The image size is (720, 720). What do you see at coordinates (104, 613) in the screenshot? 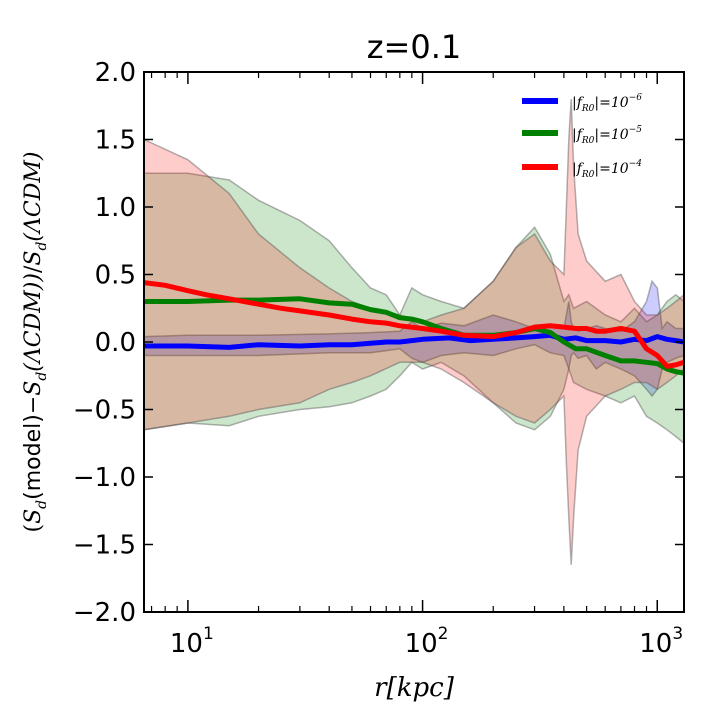
I see `y-tick-label: −2.0` at bounding box center [104, 613].